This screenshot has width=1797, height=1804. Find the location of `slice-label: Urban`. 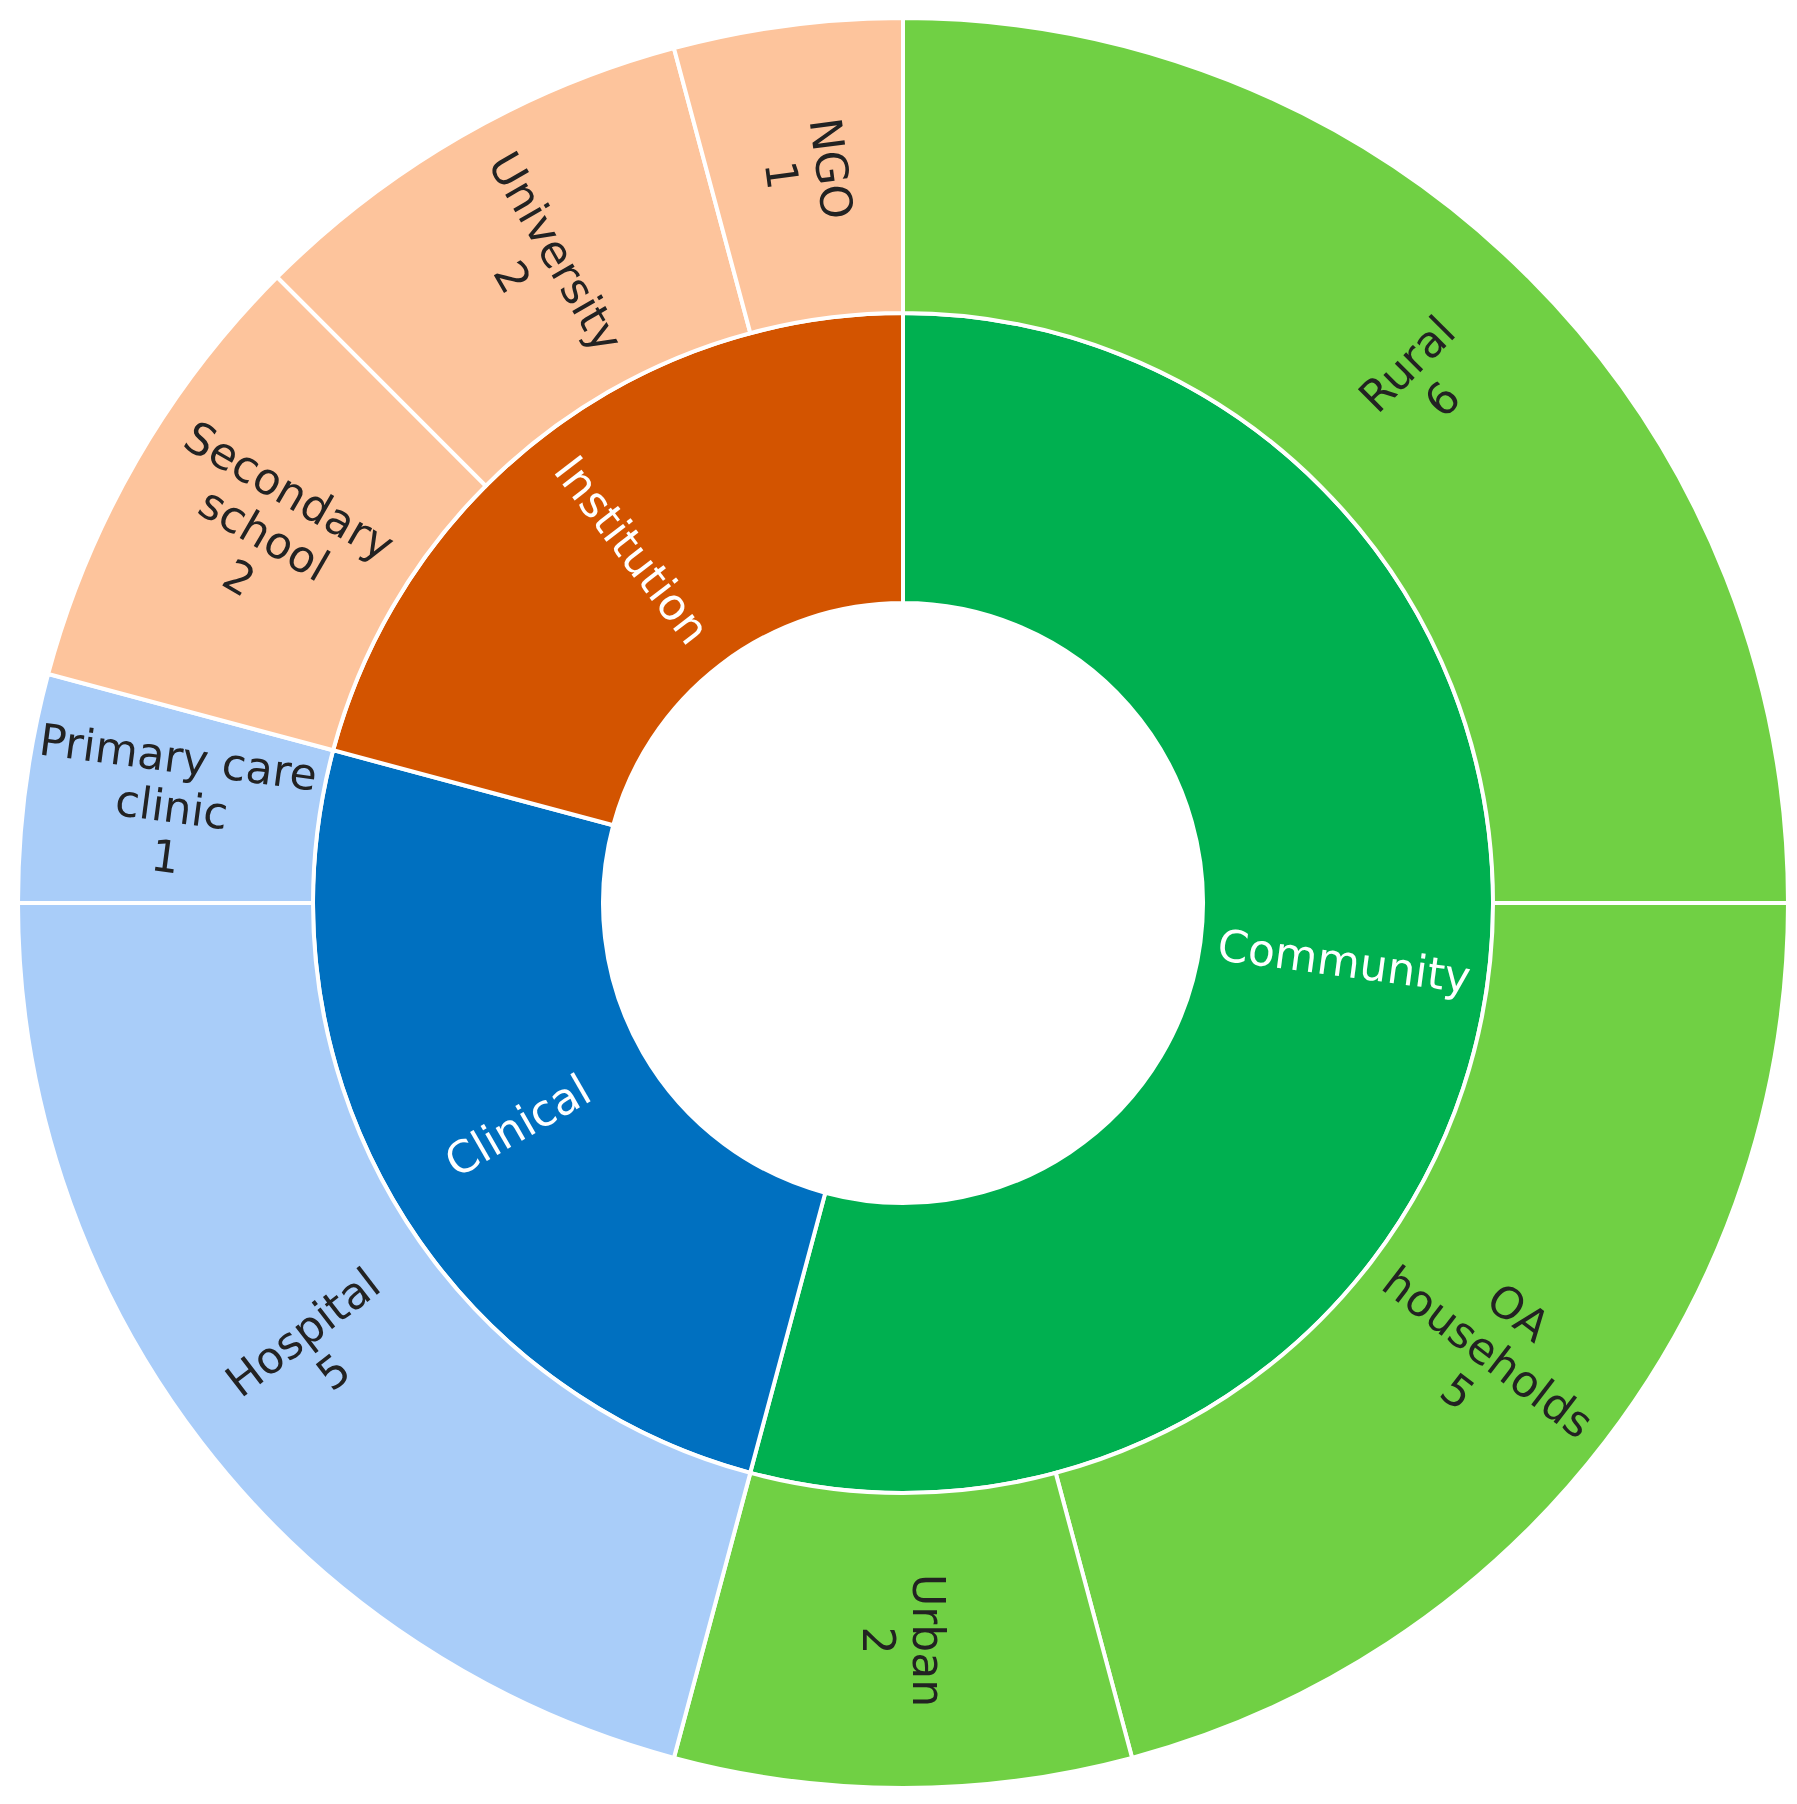

slice-label: Urban is located at coordinates (928, 1640).